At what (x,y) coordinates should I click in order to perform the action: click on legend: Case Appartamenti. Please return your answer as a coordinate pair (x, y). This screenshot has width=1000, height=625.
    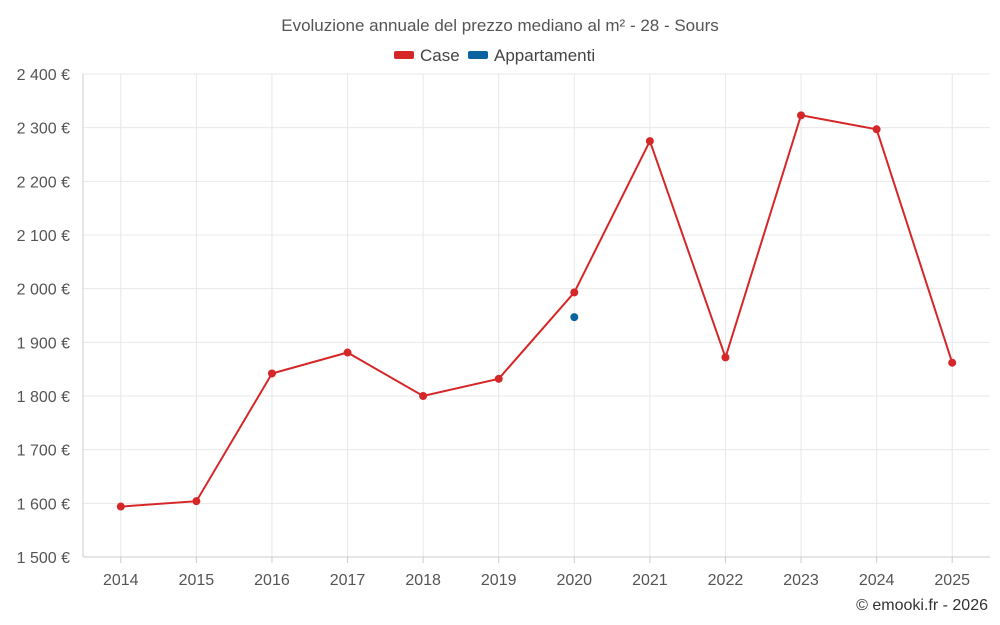
    Looking at the image, I should click on (494, 55).